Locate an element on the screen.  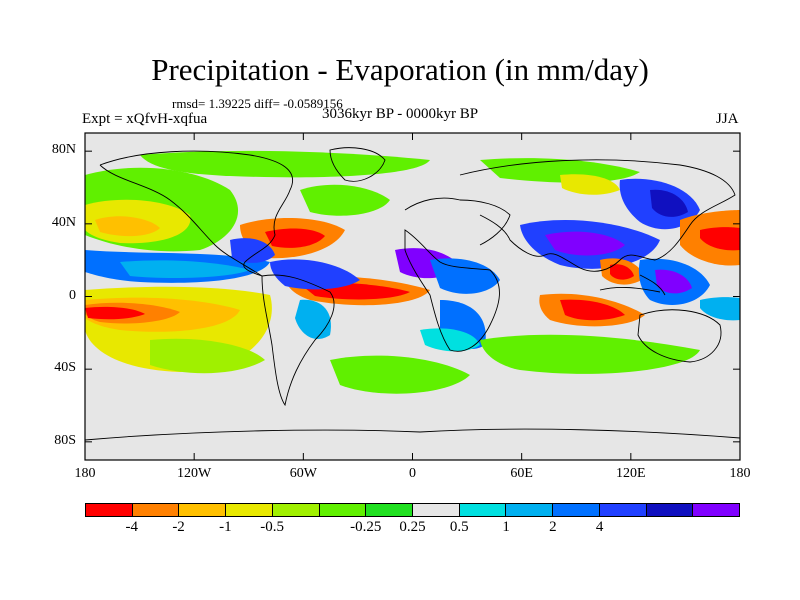
rmsd-diff-stats: rmsd= 1.39225 diff= -0.0589156 is located at coordinates (257, 103).